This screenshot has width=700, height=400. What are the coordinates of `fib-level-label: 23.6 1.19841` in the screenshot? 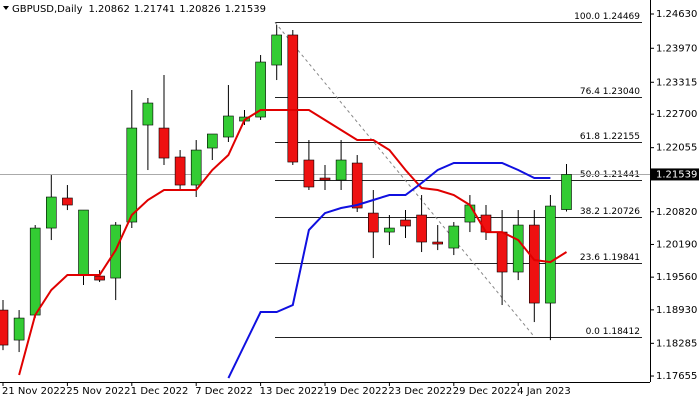 It's located at (610, 258).